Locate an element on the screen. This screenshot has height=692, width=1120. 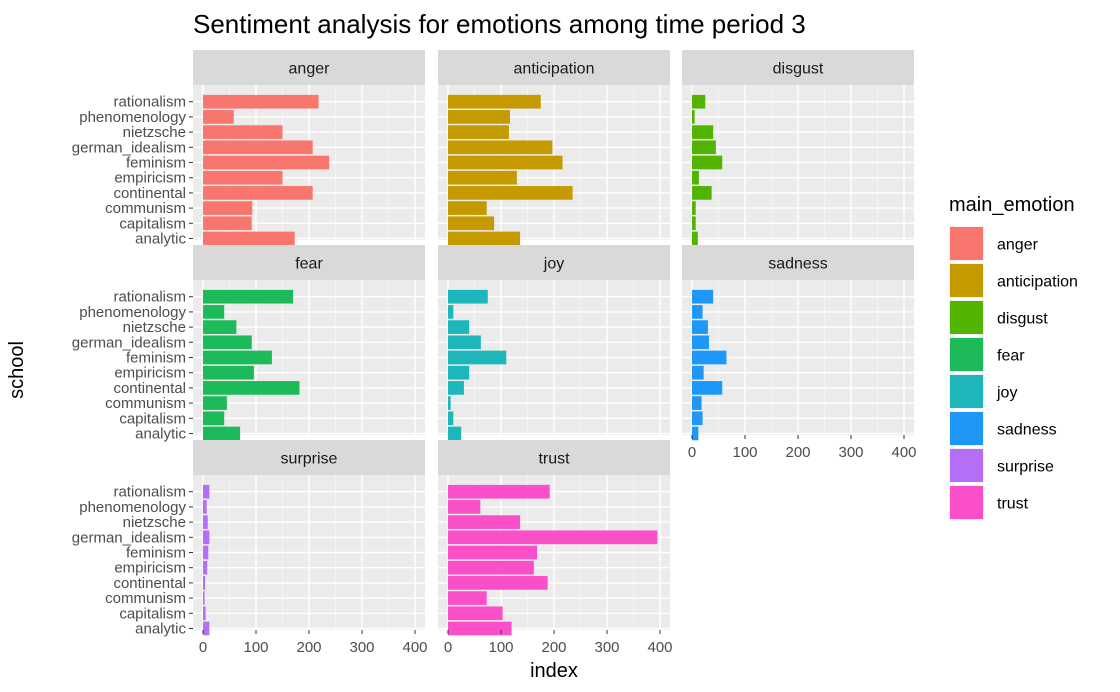
bar-fear-communism is located at coordinates (215, 403).